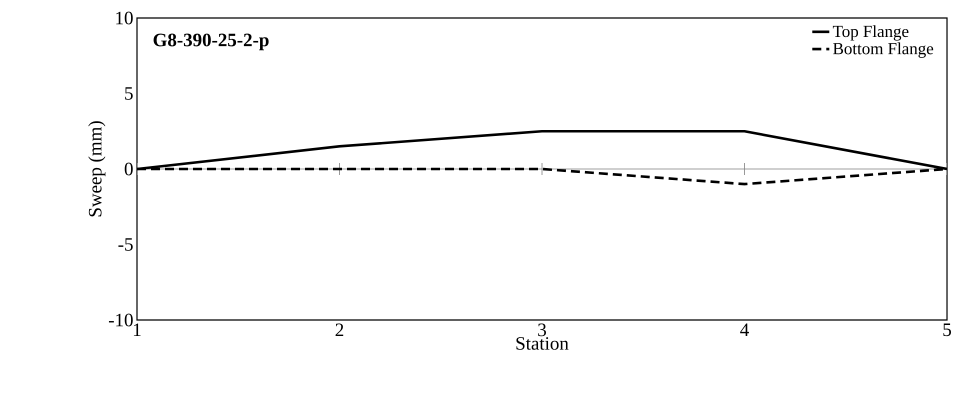 This screenshot has width=969, height=408. What do you see at coordinates (120, 320) in the screenshot?
I see `y-tick-label: -10` at bounding box center [120, 320].